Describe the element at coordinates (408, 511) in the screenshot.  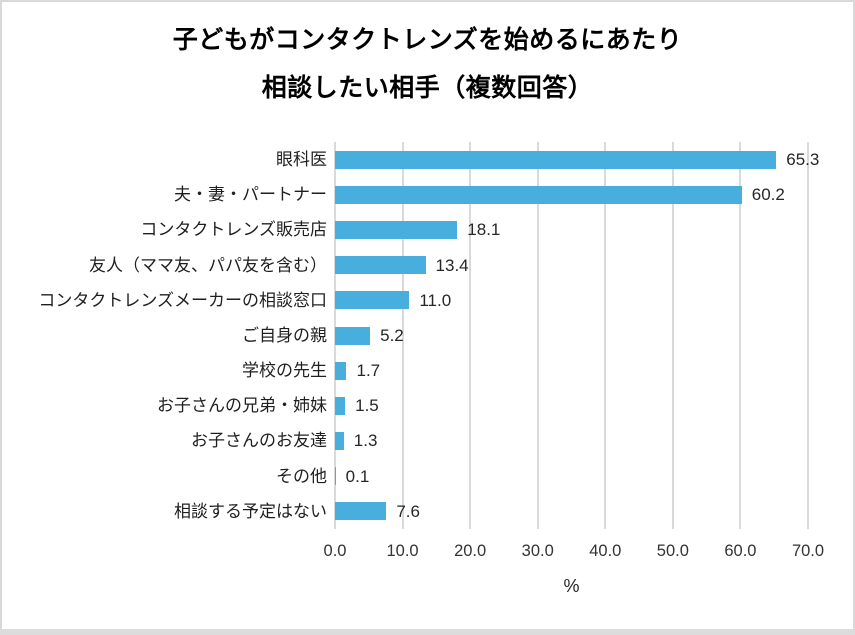
I see `value-label: 7.6` at that location.